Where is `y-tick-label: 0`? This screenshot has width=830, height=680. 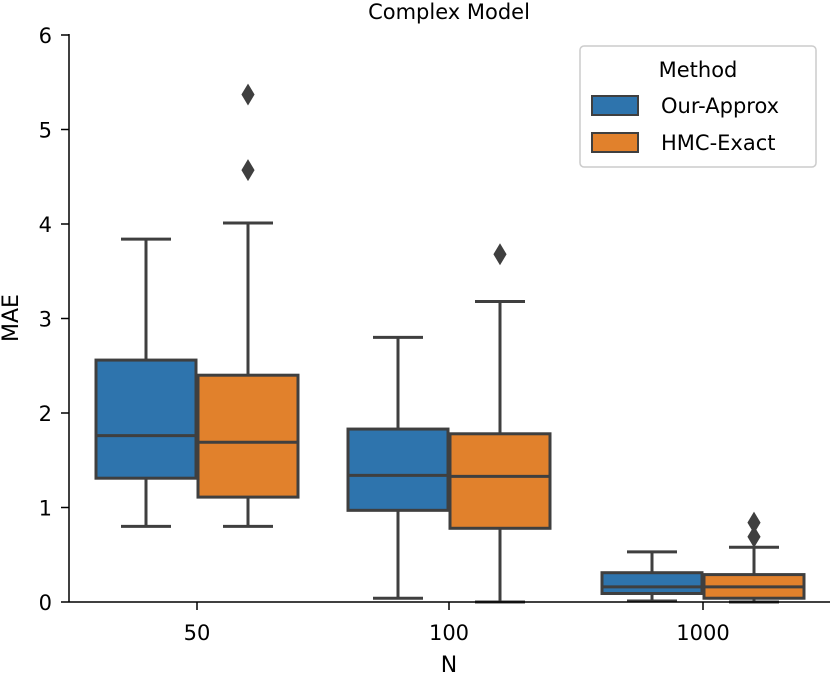
y-tick-label: 0 is located at coordinates (45, 603).